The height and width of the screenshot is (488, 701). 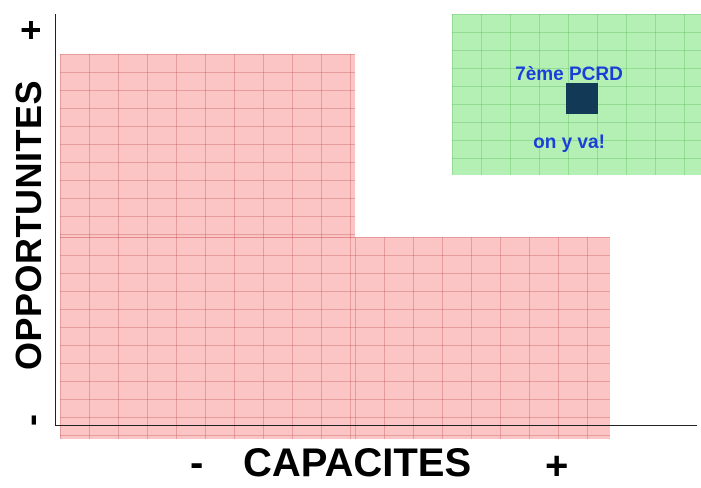 I want to click on y-axis-minus: -, so click(x=30, y=420).